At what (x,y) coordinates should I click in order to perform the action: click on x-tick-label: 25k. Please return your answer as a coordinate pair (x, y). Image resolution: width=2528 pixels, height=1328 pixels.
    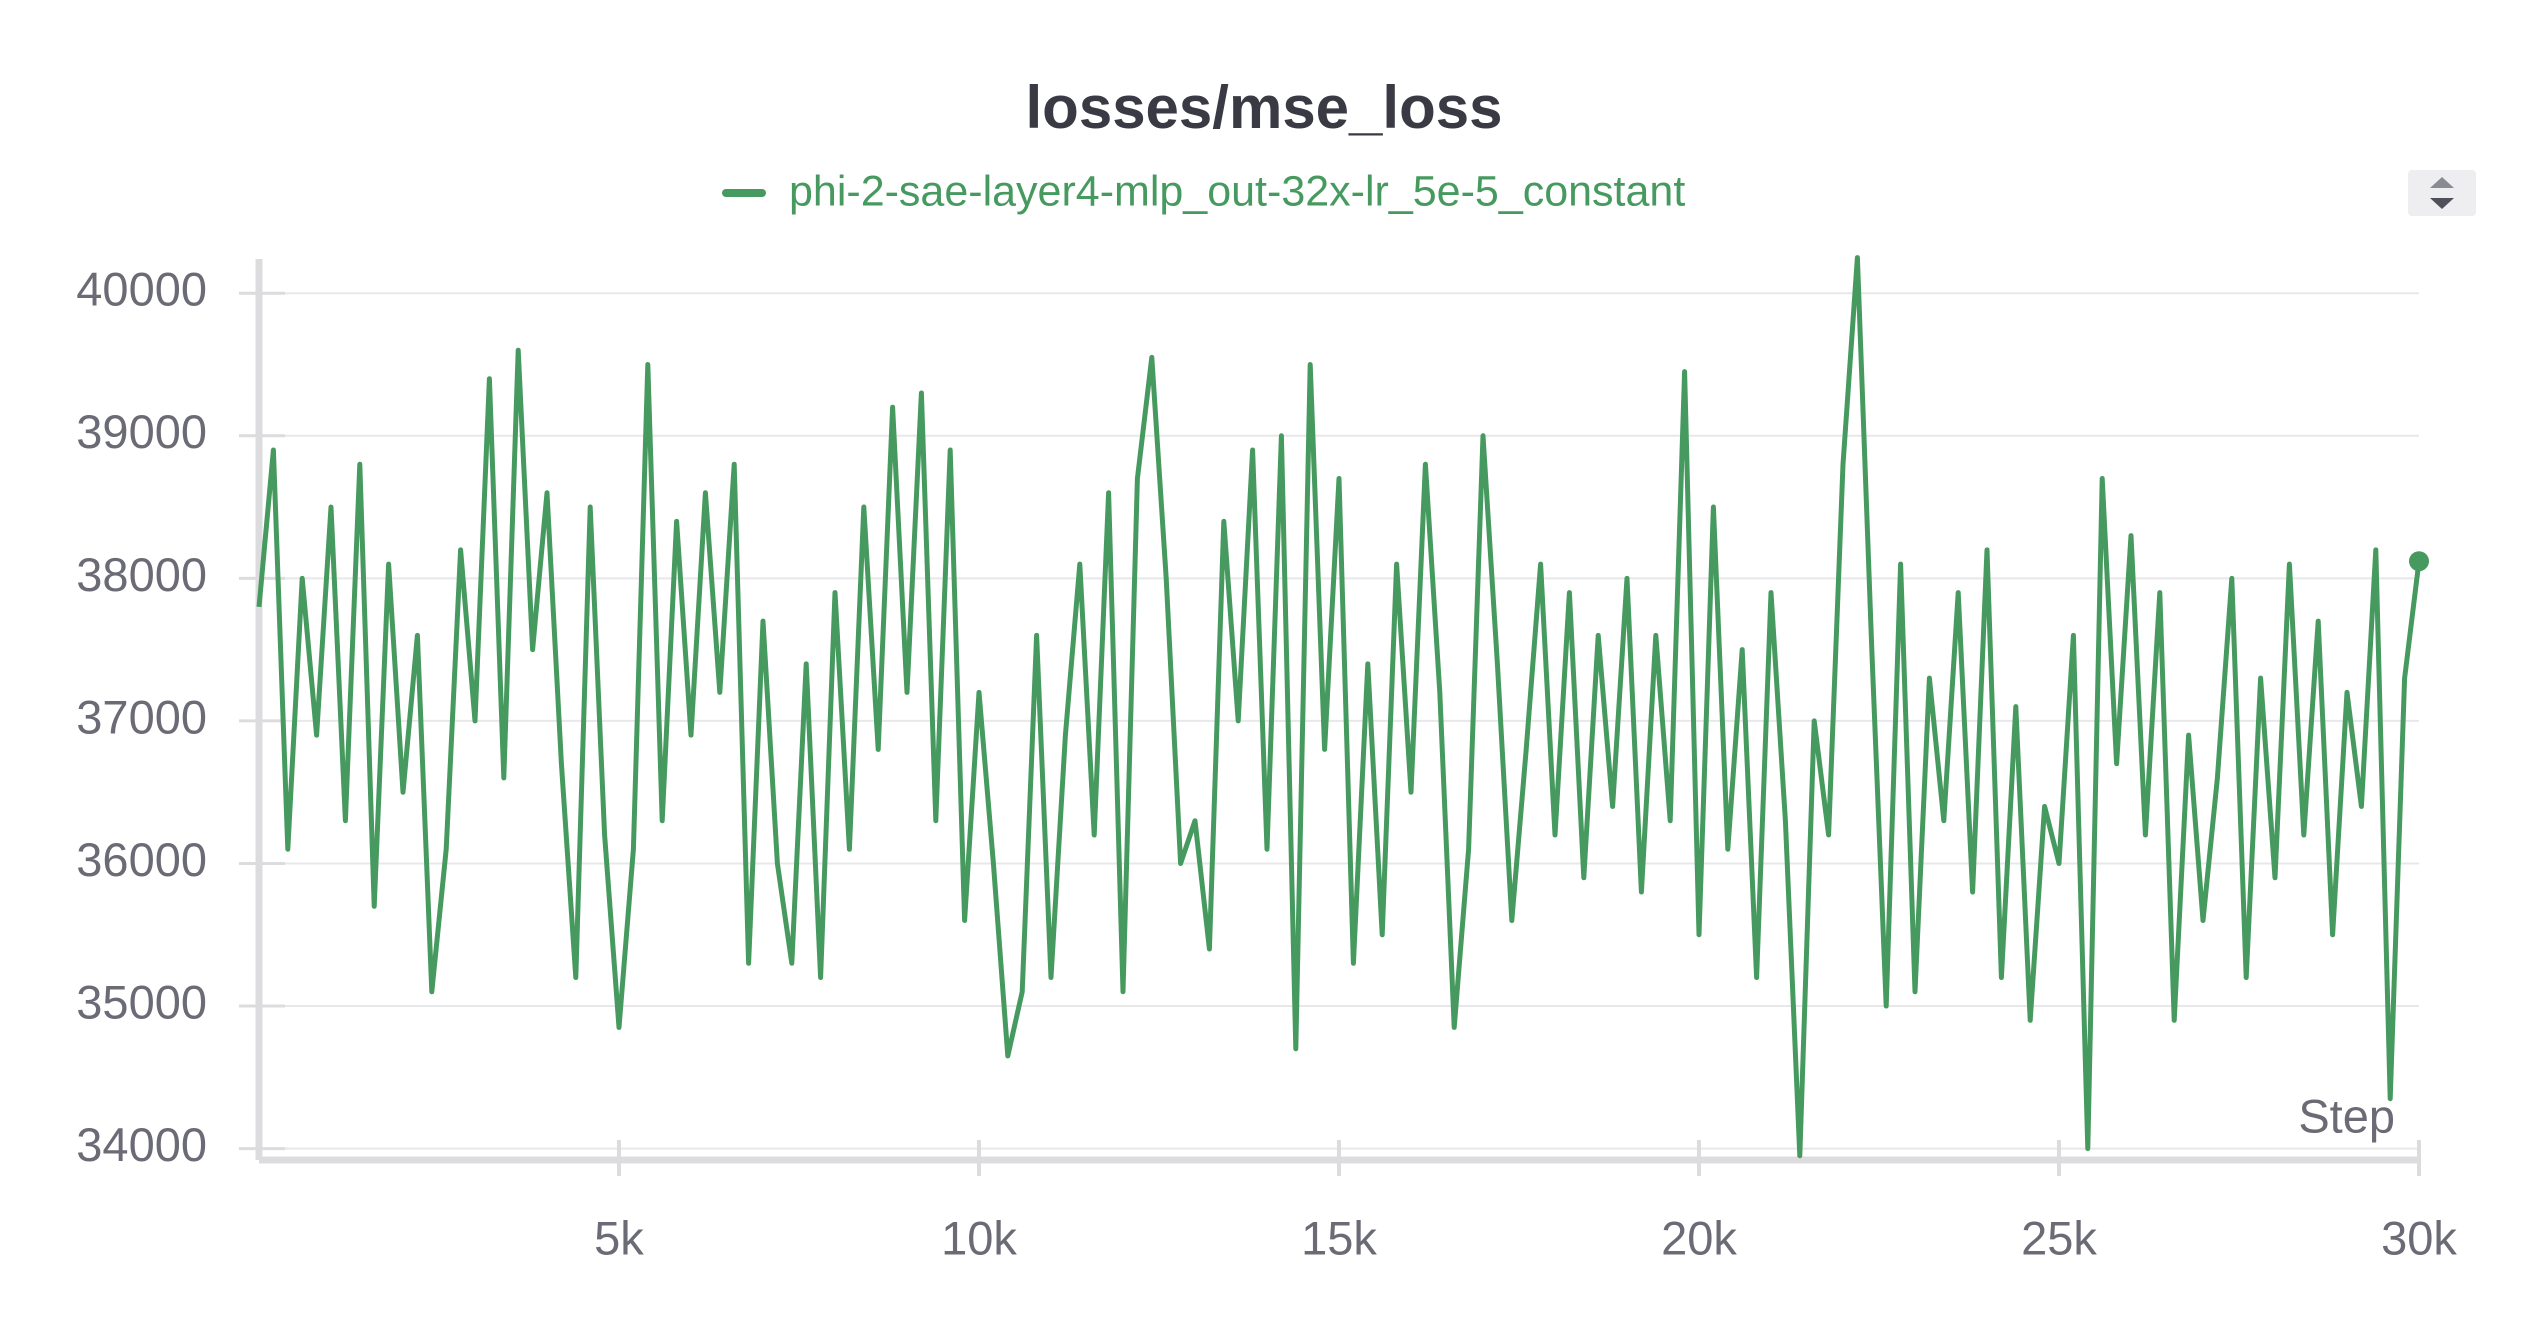
    Looking at the image, I should click on (2059, 1237).